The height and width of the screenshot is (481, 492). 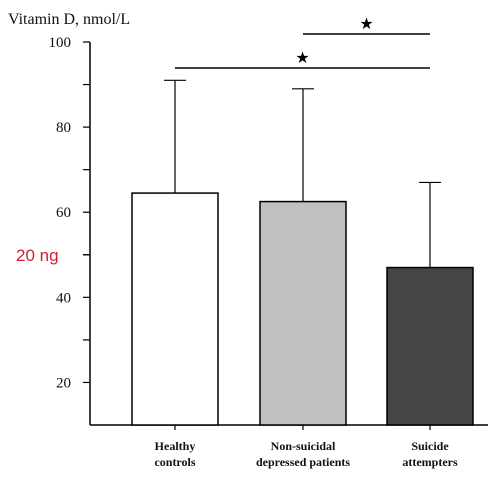 What do you see at coordinates (302, 57) in the screenshot?
I see `significance-star-1: ★` at bounding box center [302, 57].